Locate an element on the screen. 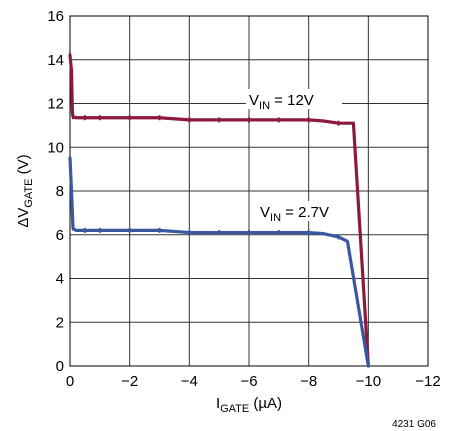  series-label-vin-2-7v: VIN = 2.7V is located at coordinates (306, 212).